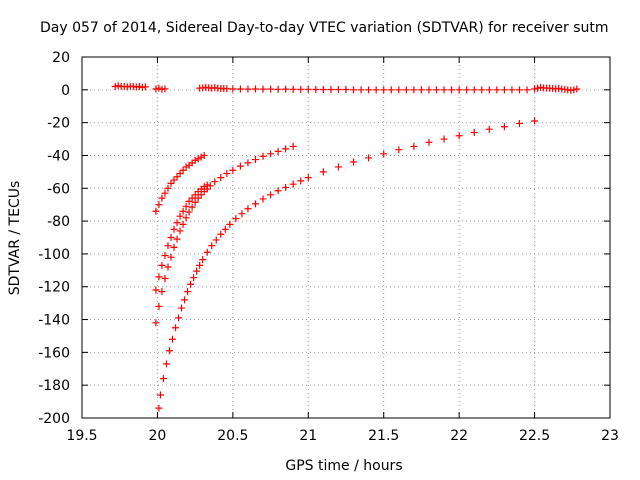  What do you see at coordinates (610, 436) in the screenshot?
I see `x-tick-label: 23` at bounding box center [610, 436].